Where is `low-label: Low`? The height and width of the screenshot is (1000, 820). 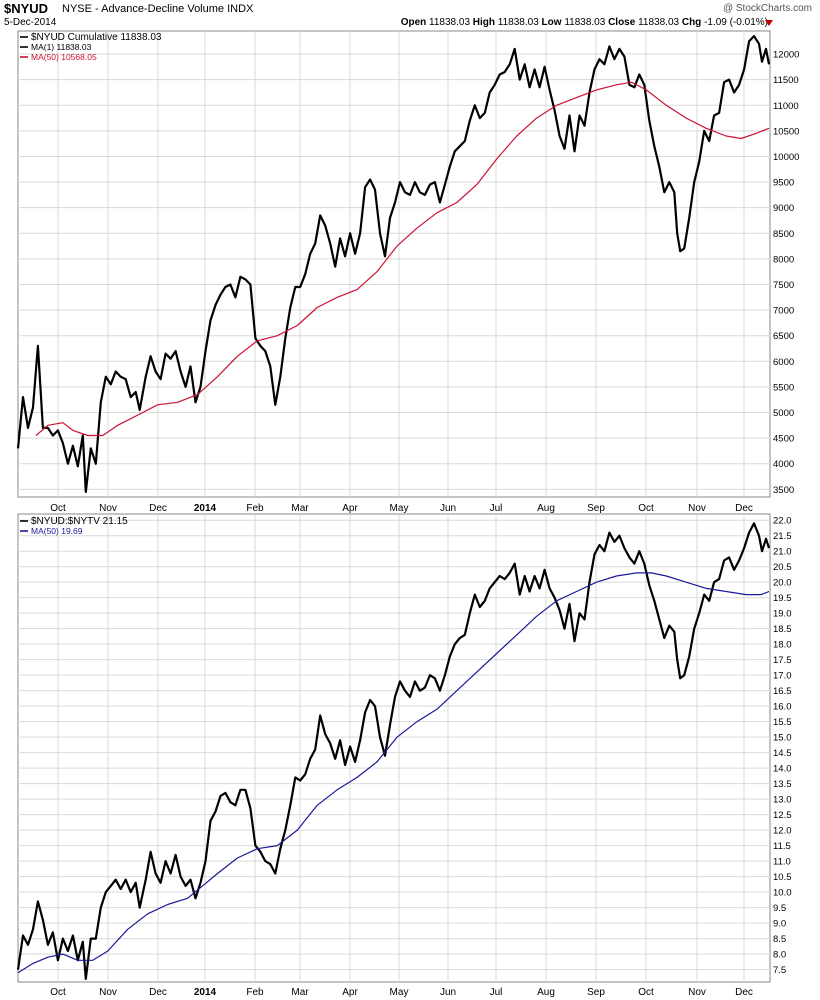 low-label: Low is located at coordinates (551, 22).